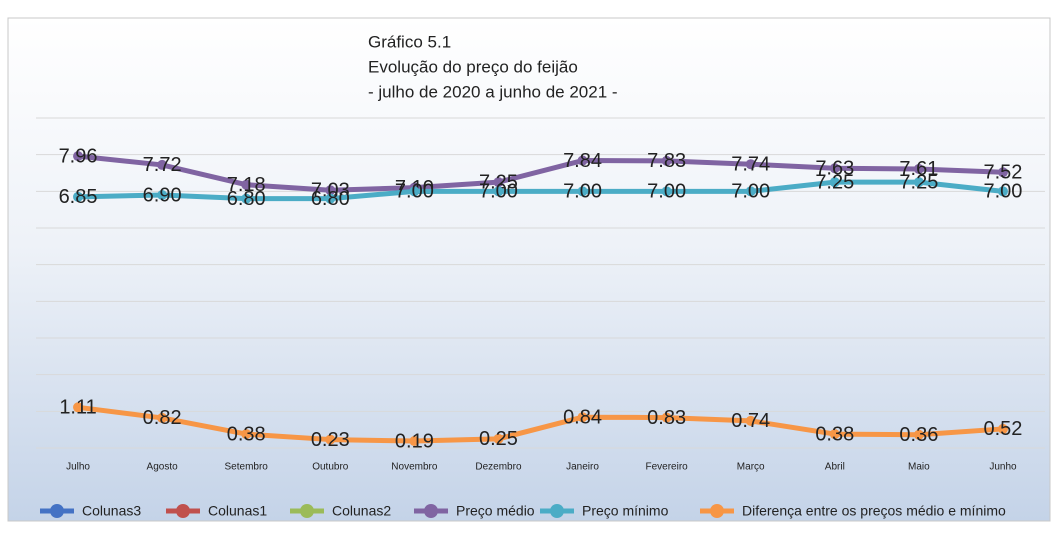 The width and height of the screenshot is (1056, 538). What do you see at coordinates (330, 467) in the screenshot?
I see `x-tick-label: Outubro` at bounding box center [330, 467].